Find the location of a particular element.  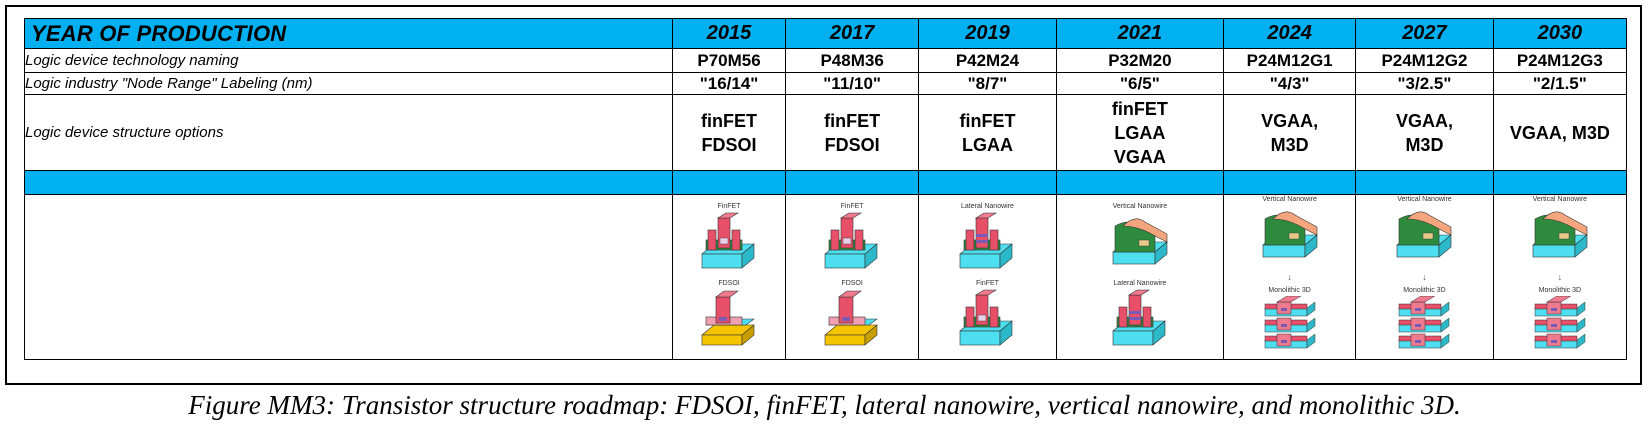

structure-cell: finFET LGAA VGAA is located at coordinates (1140, 132).